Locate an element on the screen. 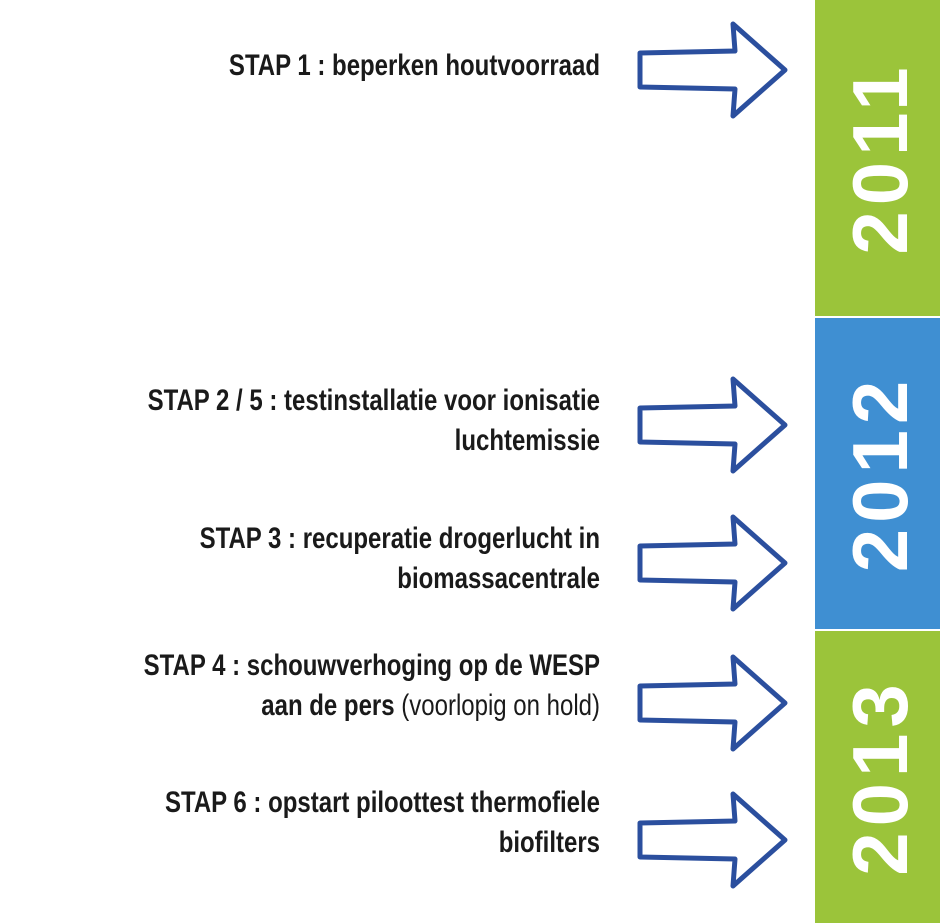 Image resolution: width=940 pixels, height=923 pixels. step-text-part: biomassacentrale is located at coordinates (498, 577).